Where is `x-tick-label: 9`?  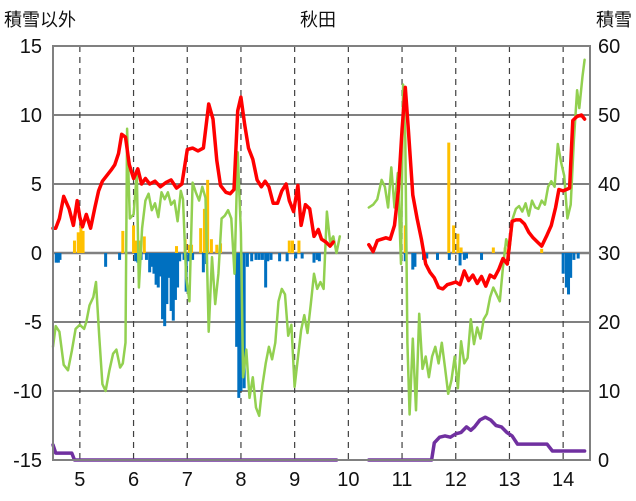
x-tick-label: 9 is located at coordinates (294, 480).